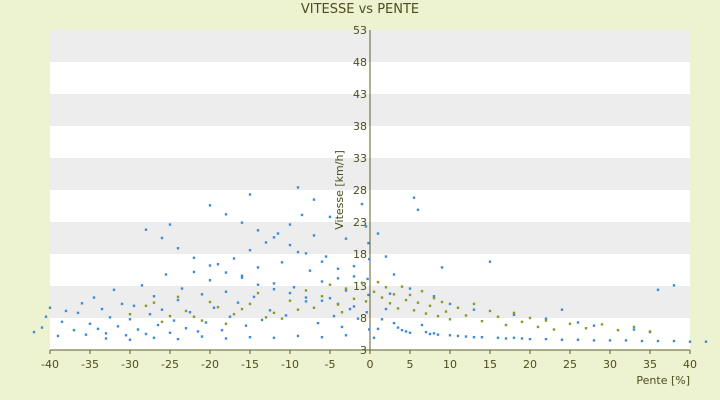 This screenshot has width=720, height=400. What do you see at coordinates (90, 364) in the screenshot?
I see `x-tick-label: -35` at bounding box center [90, 364].